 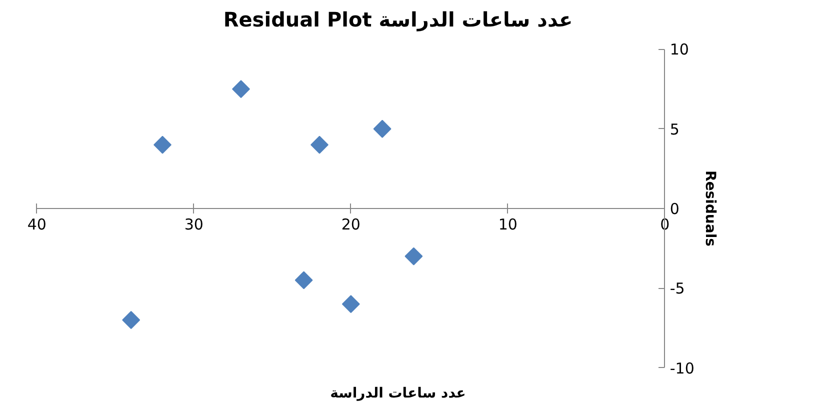 I want to click on y-axis-title: Residuals, so click(x=710, y=208).